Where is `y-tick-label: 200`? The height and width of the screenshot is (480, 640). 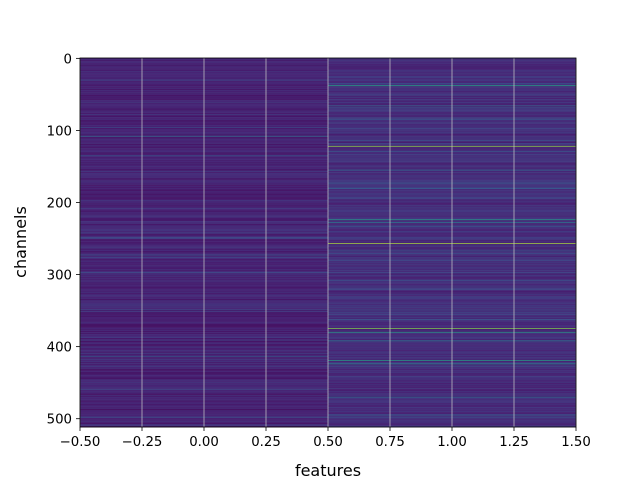 y-tick-label: 200 is located at coordinates (59, 204).